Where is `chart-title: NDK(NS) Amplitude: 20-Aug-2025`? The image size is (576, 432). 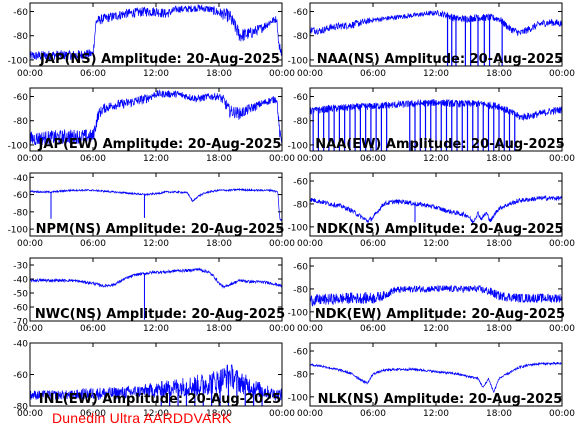 chart-title: NDK(NS) Amplitude: 20-Aug-2025 is located at coordinates (439, 229).